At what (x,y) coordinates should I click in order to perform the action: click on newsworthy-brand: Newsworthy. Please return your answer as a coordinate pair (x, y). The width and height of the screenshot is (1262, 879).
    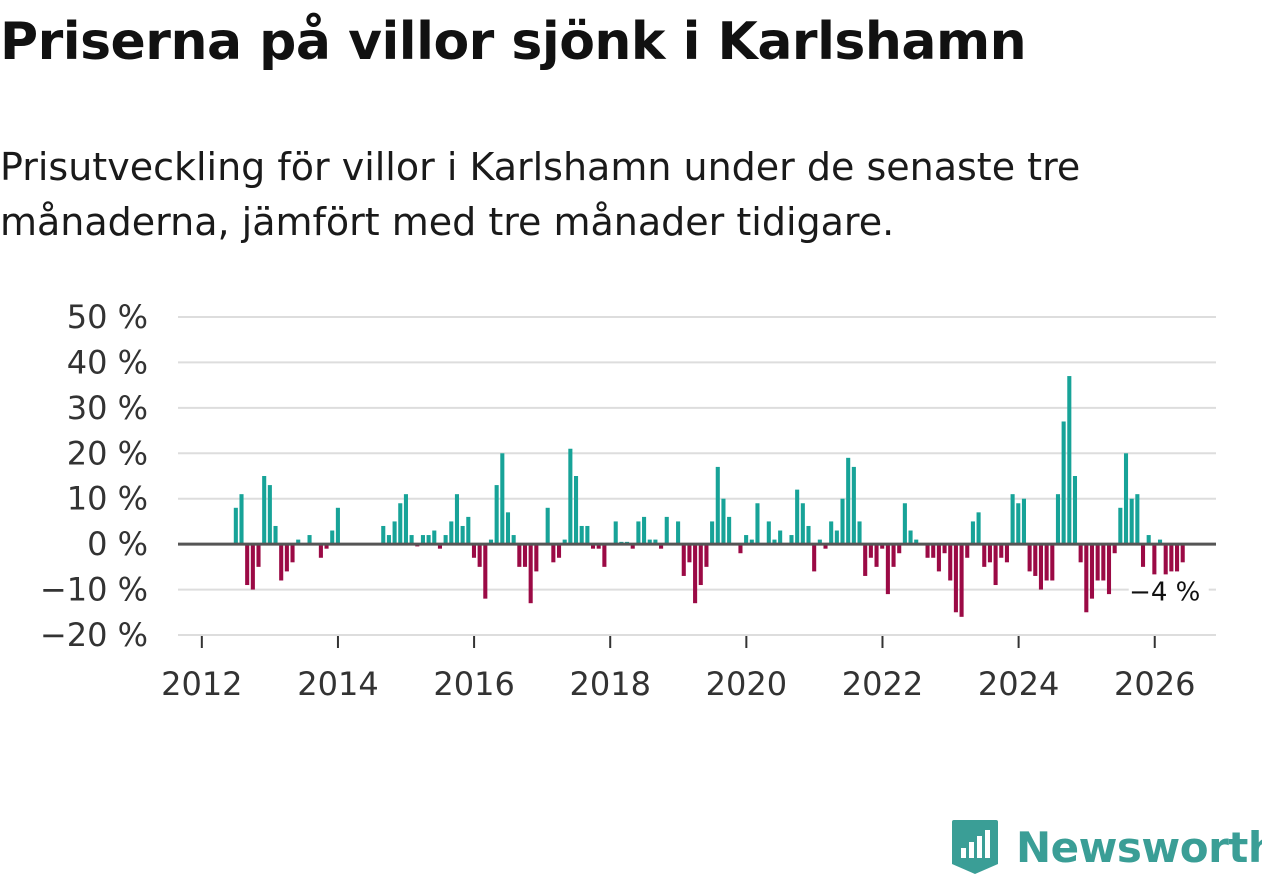
    Looking at the image, I should click on (1106, 847).